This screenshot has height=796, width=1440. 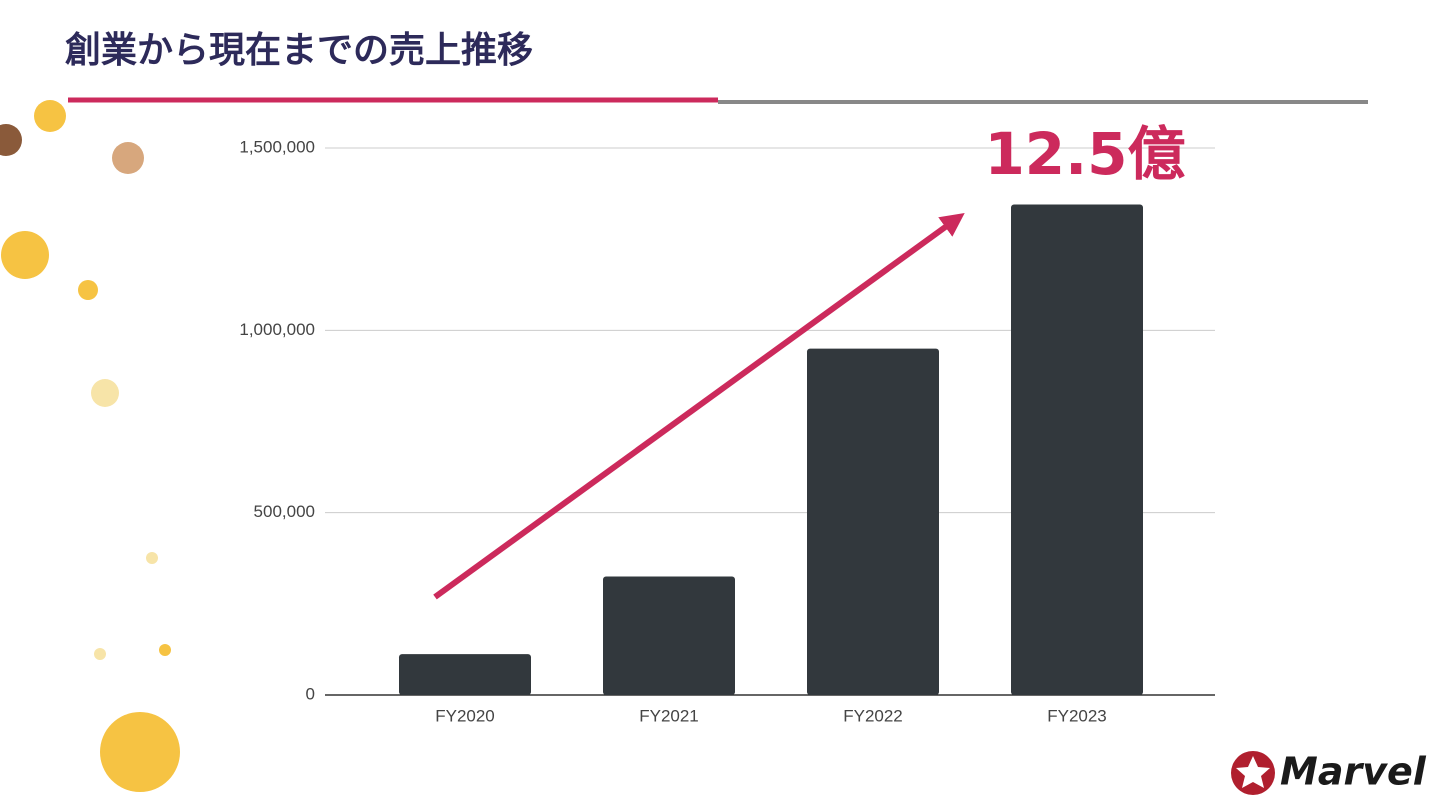 I want to click on logo: Marvel, so click(x=1329, y=772).